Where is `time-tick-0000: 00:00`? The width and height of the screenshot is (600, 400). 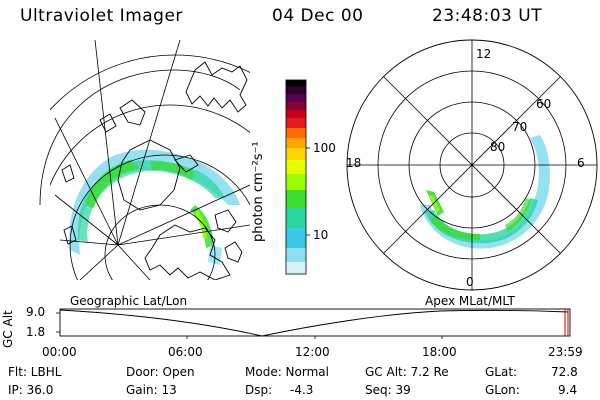 time-tick-0000: 00:00 is located at coordinates (59, 352).